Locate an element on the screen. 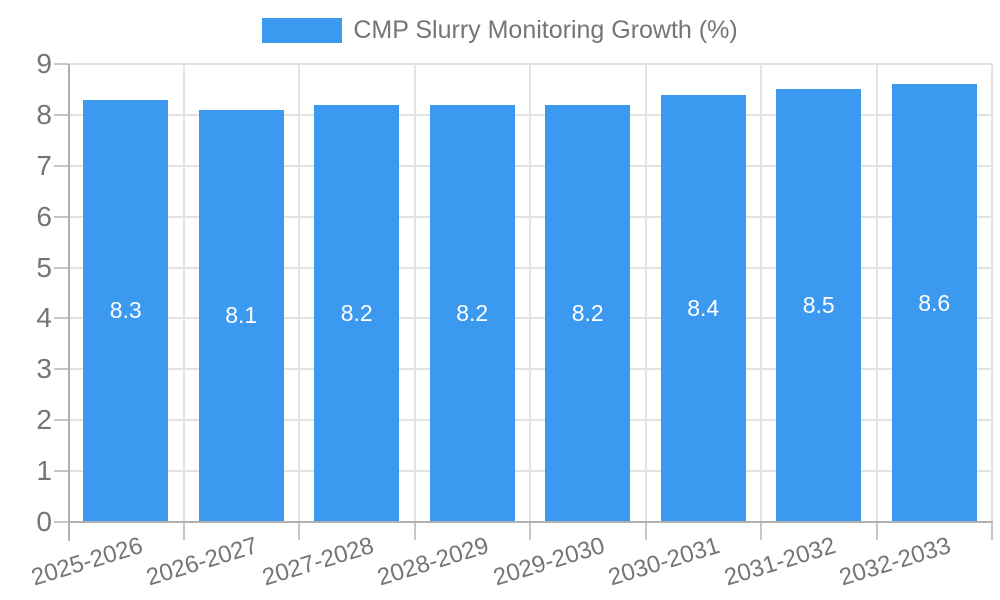 This screenshot has height=600, width=1000. legend-swatch is located at coordinates (302, 30).